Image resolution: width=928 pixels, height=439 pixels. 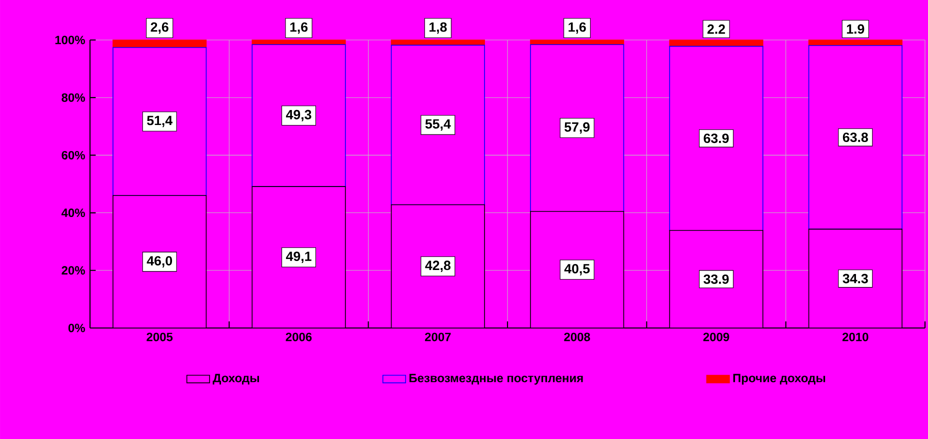 I want to click on data-label: 1,8, so click(x=438, y=28).